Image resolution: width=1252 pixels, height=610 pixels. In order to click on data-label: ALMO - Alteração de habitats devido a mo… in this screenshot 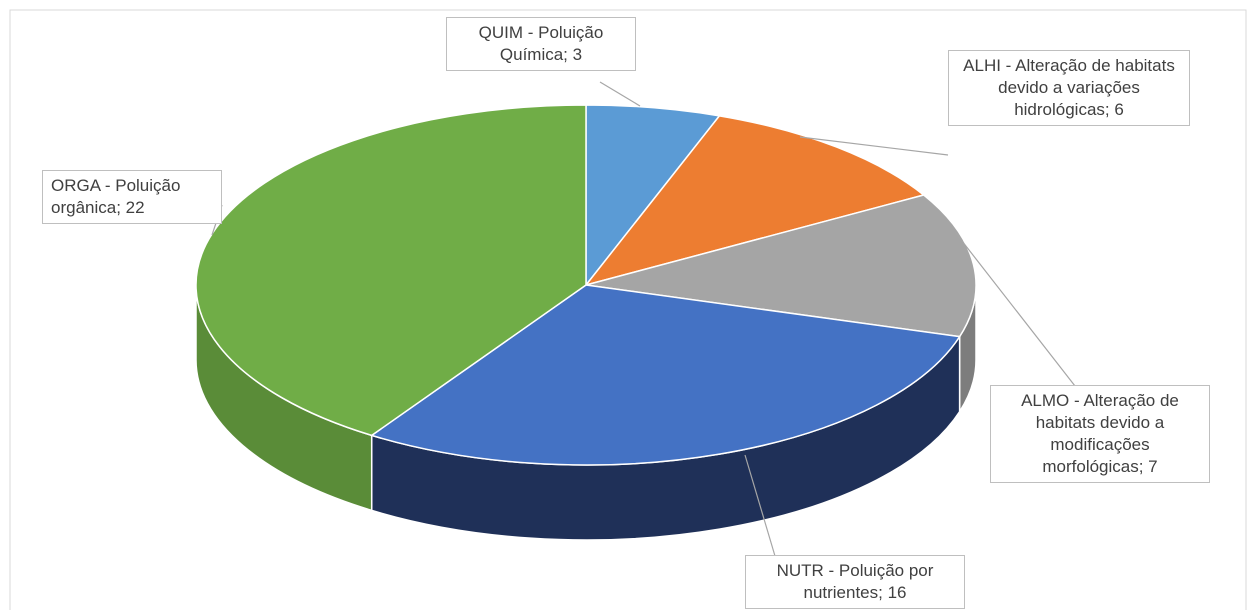, I will do `click(1100, 434)`.